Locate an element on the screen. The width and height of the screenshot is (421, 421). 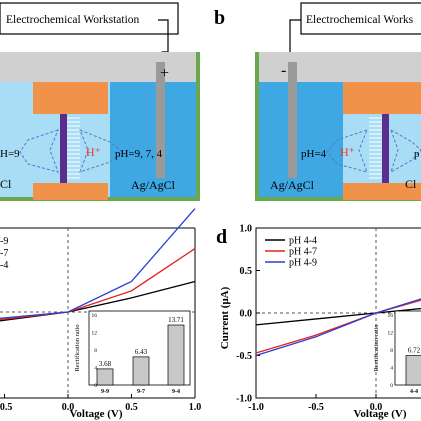
chart-c-series-line is located at coordinates (98, 263).